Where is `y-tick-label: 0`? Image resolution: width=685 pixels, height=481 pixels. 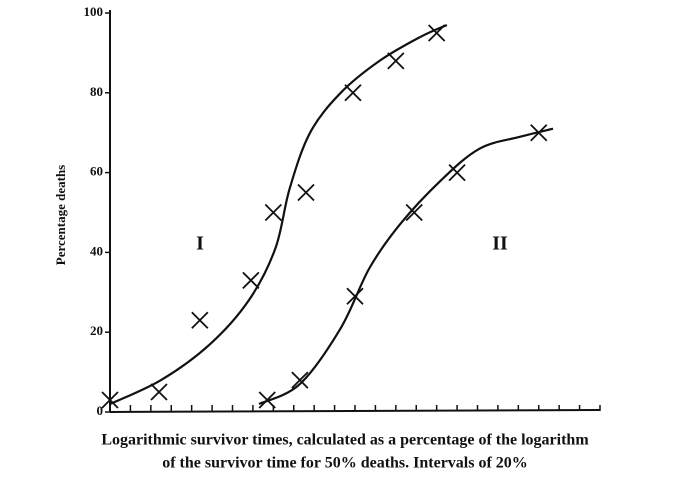 y-tick-label: 0 is located at coordinates (100, 410).